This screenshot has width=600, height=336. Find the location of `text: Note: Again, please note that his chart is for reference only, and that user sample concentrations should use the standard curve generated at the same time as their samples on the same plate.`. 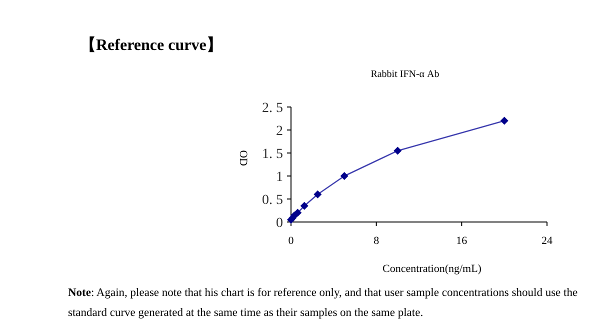

text: Note: Again, please note that his chart is for reference only, and that user sample concentrations should use the standard curve generated at the same time as their samples on the same plate. is located at coordinates (323, 303).